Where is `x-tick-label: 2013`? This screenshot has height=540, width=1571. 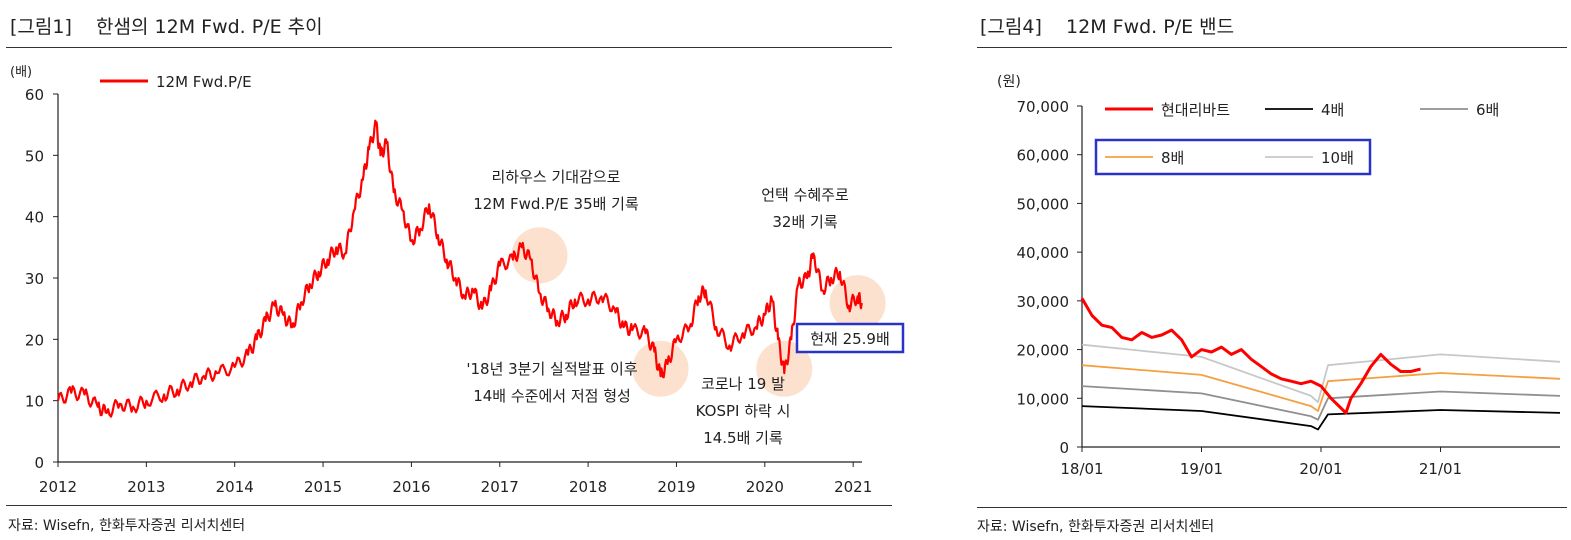
x-tick-label: 2013 is located at coordinates (146, 487).